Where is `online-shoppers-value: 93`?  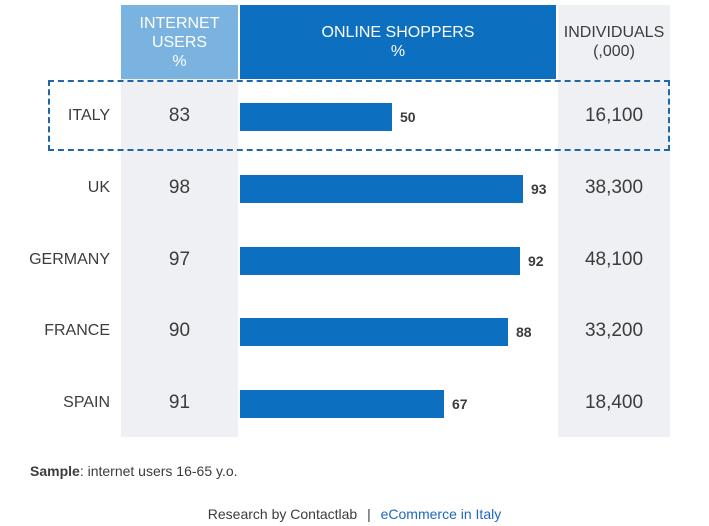 online-shoppers-value: 93 is located at coordinates (539, 189).